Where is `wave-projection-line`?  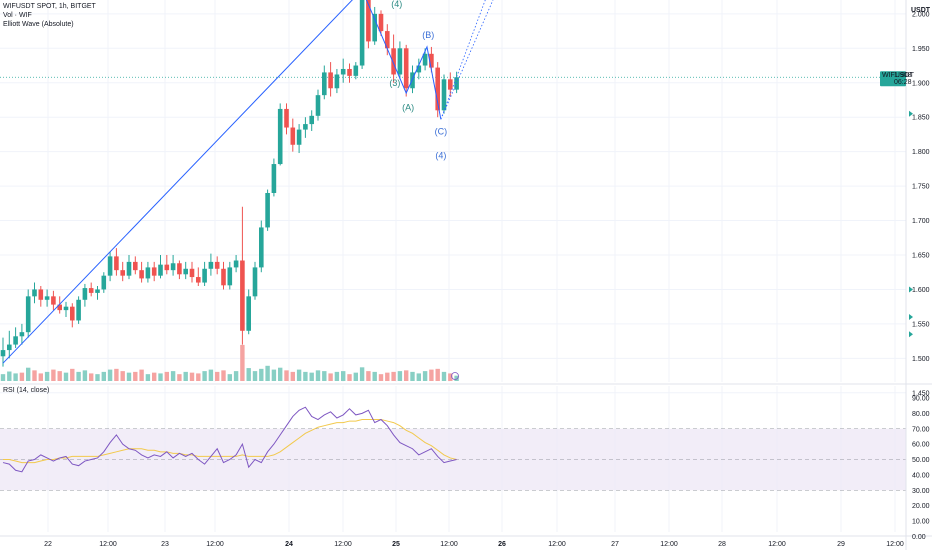
wave-projection-line is located at coordinates (467, 60).